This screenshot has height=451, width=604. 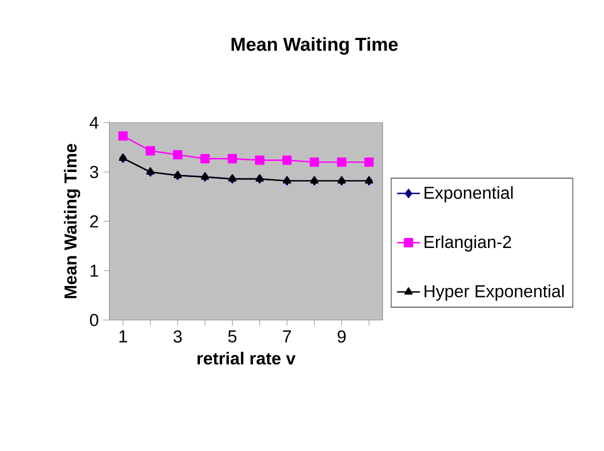 What do you see at coordinates (342, 336) in the screenshot?
I see `x-tick-label: 9` at bounding box center [342, 336].